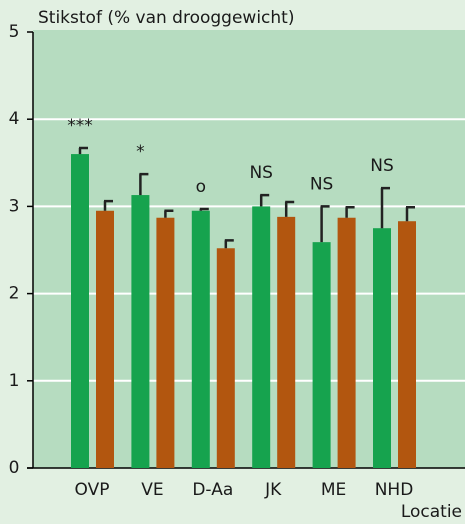 This screenshot has width=465, height=524. What do you see at coordinates (333, 490) in the screenshot?
I see `x-tick-label: ME` at bounding box center [333, 490].